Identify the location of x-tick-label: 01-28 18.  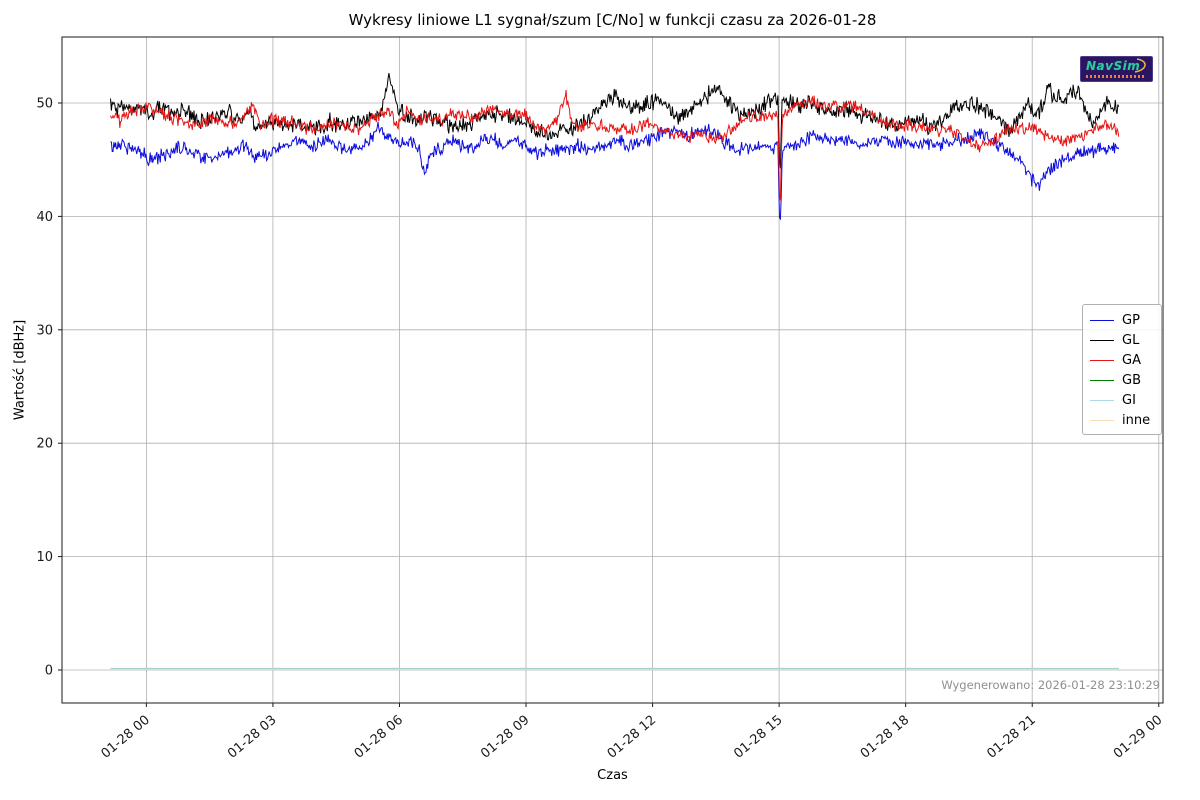
(885, 737).